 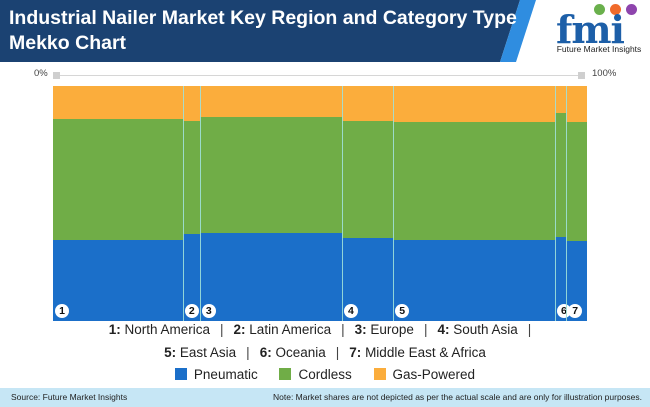 I want to click on legend-item-gas-powered: Gas-Powered, so click(x=424, y=374).